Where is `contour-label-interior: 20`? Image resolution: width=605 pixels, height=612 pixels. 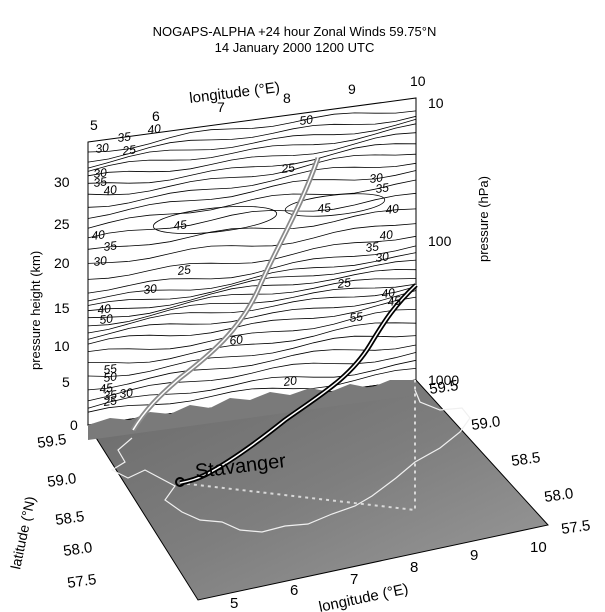 contour-label-interior: 20 is located at coordinates (290, 381).